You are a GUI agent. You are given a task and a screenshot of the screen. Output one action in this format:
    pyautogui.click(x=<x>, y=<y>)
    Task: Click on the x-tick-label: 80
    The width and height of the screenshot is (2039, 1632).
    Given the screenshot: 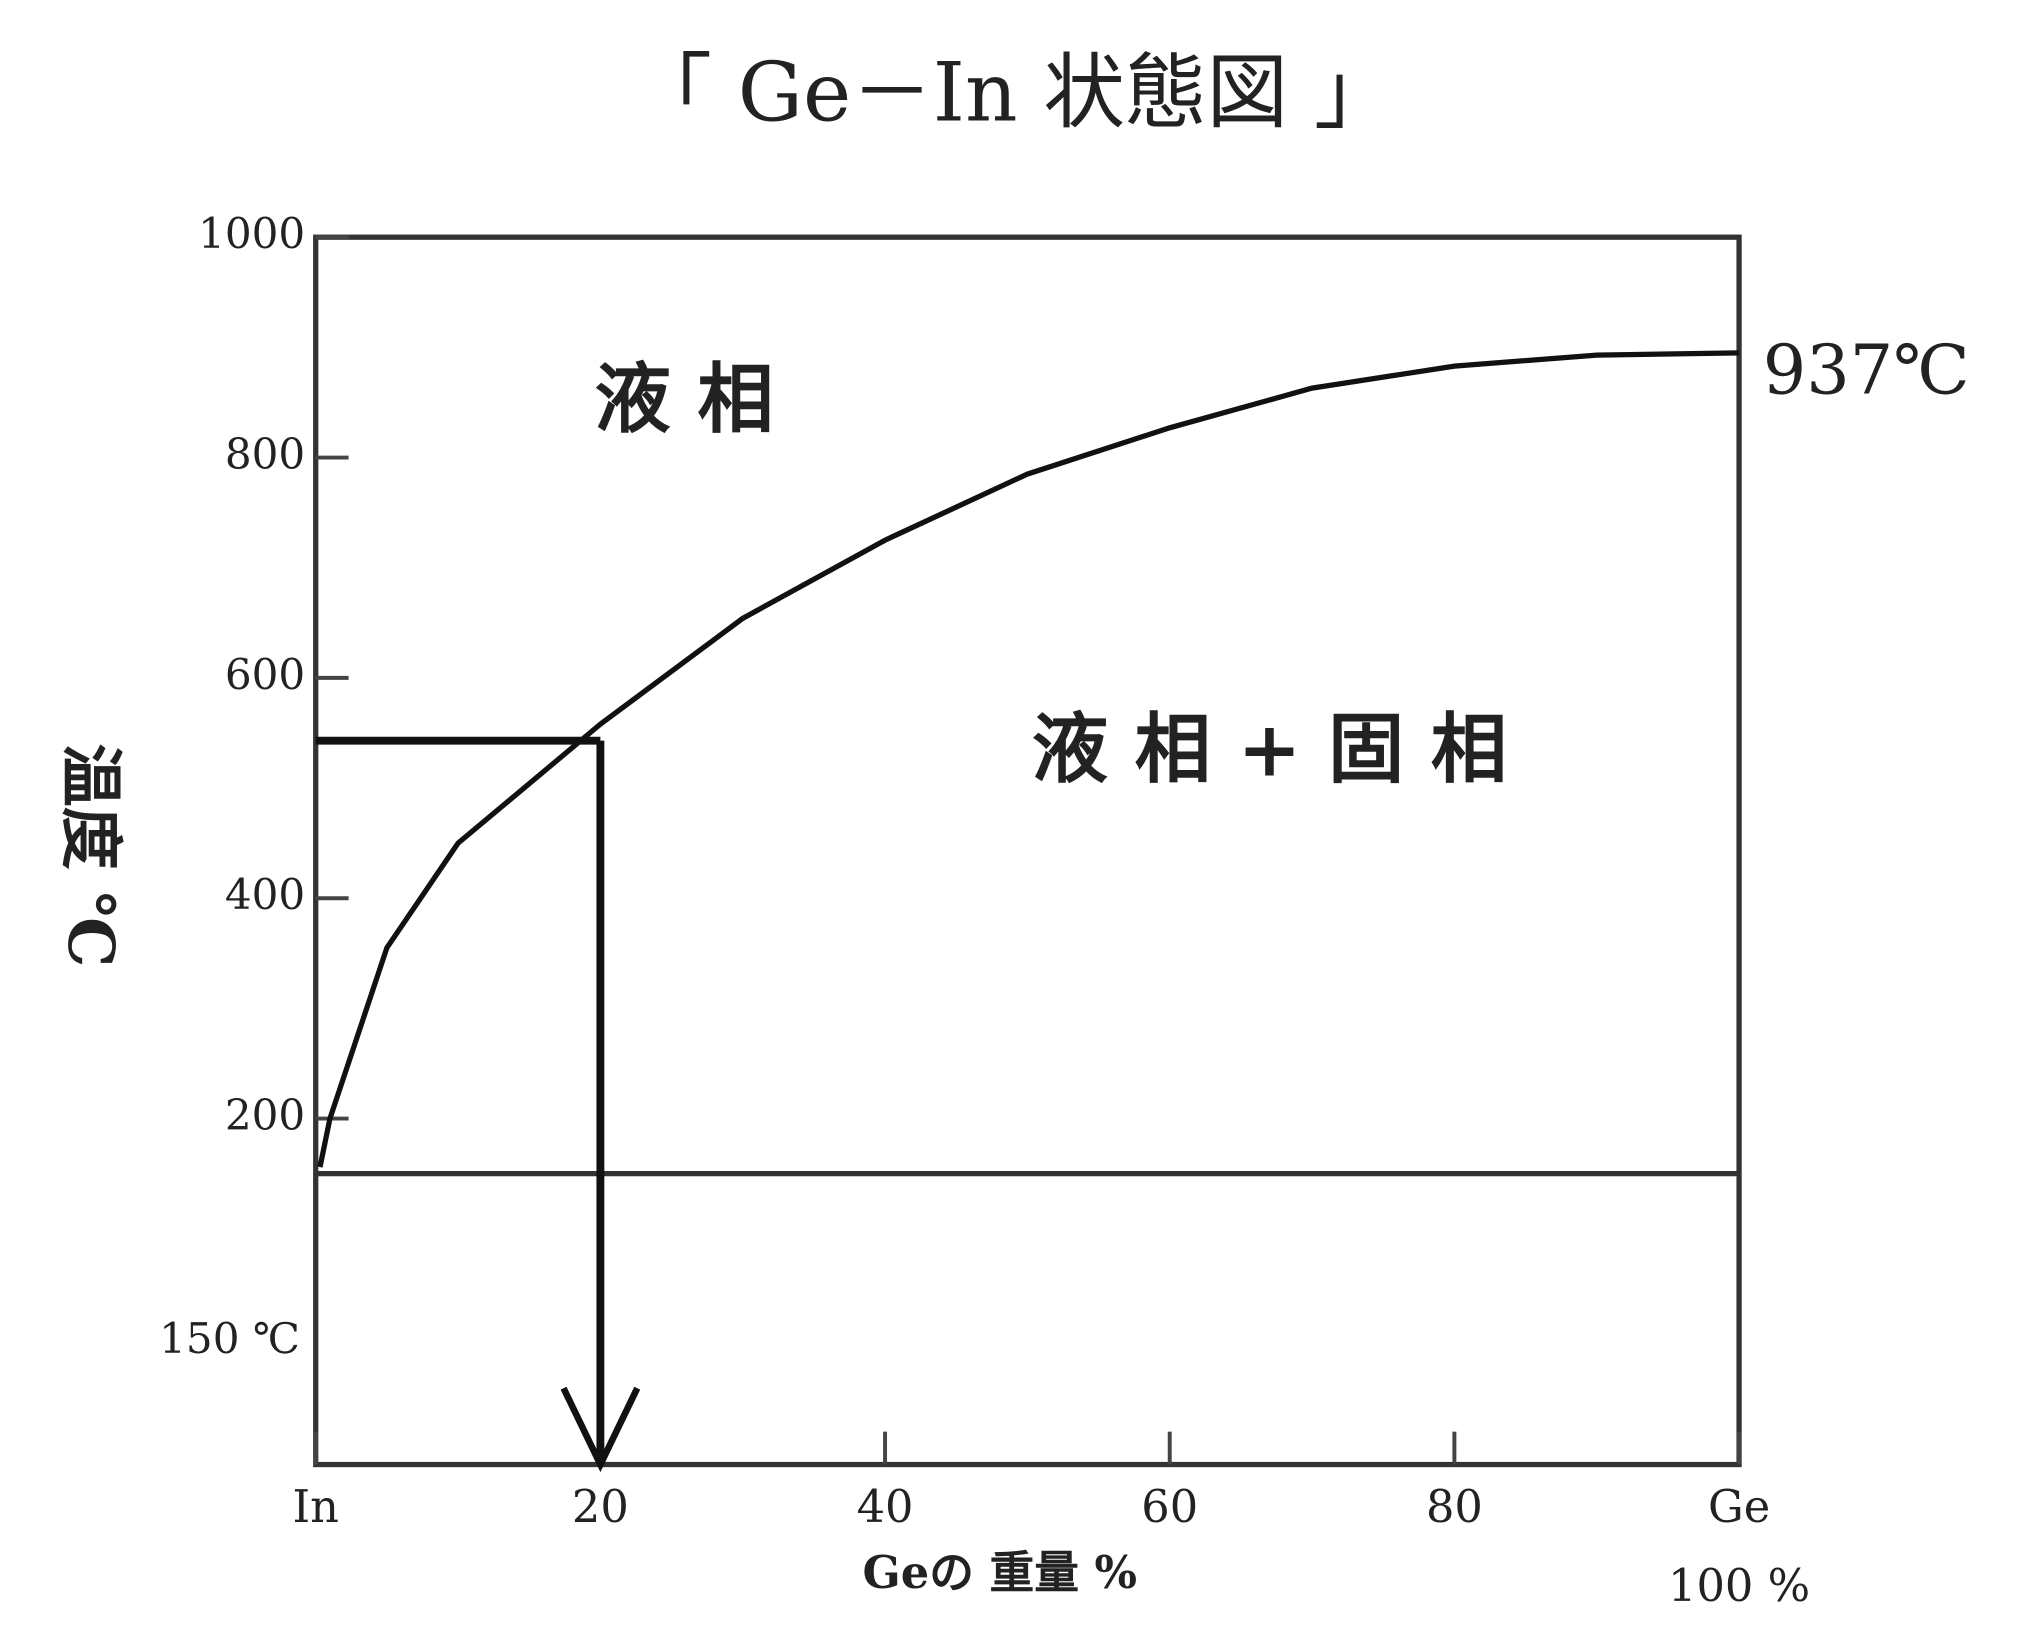 What is the action you would take?
    pyautogui.click(x=1454, y=1506)
    